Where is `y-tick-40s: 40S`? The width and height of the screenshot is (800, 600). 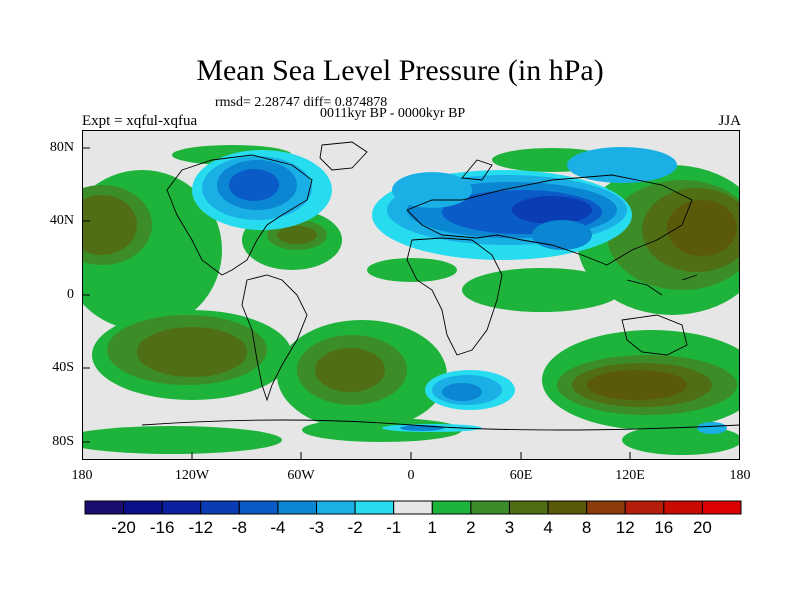
y-tick-40s: 40S is located at coordinates (63, 367).